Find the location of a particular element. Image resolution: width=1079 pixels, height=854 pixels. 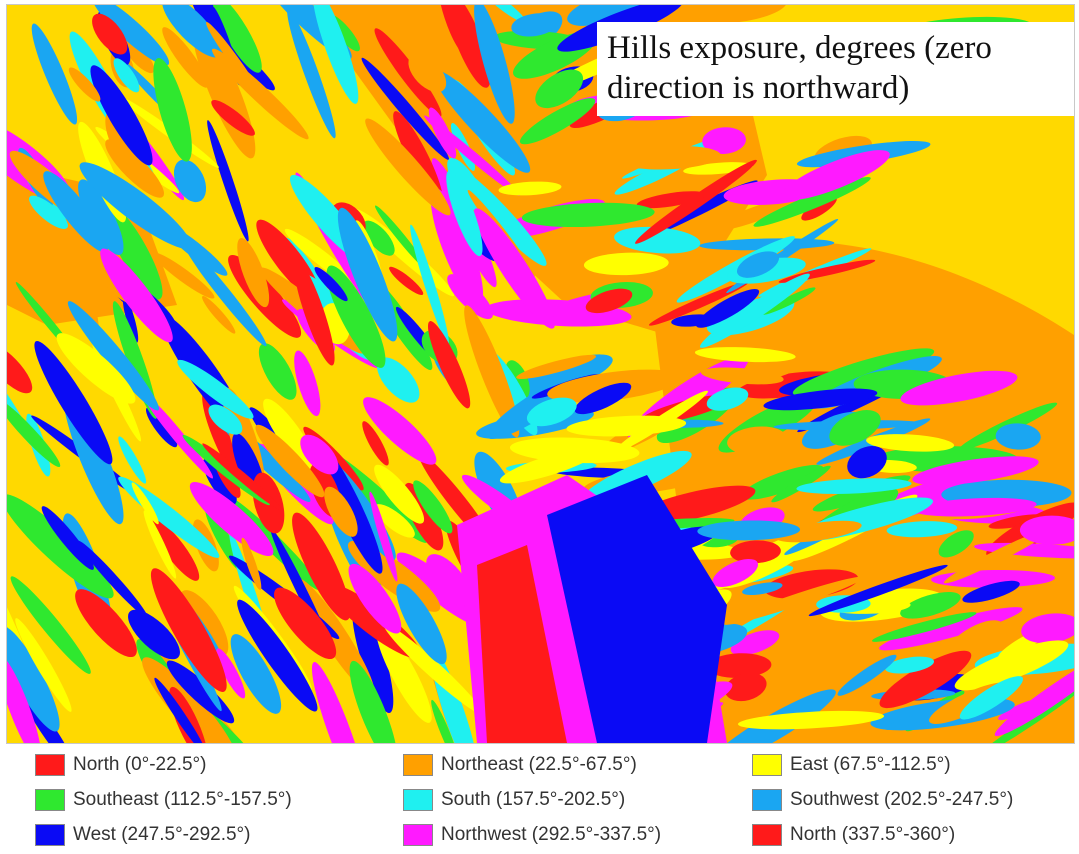

legend-item-south: South (157.5°-202.5°) is located at coordinates (514, 800).